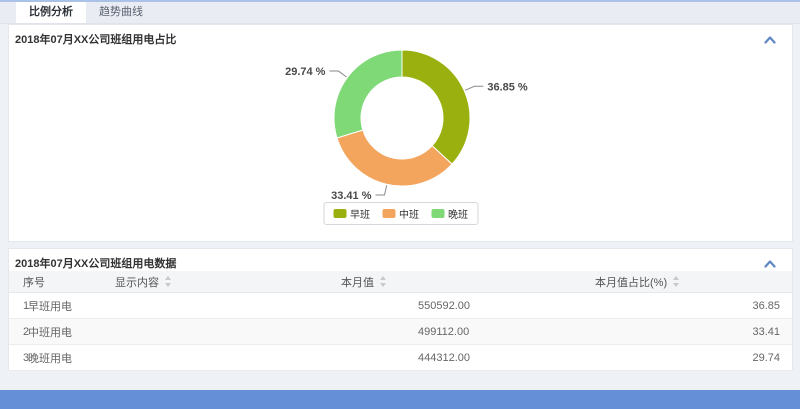 This screenshot has width=800, height=409. What do you see at coordinates (357, 282) in the screenshot?
I see `column-header-label: 本月值` at bounding box center [357, 282].